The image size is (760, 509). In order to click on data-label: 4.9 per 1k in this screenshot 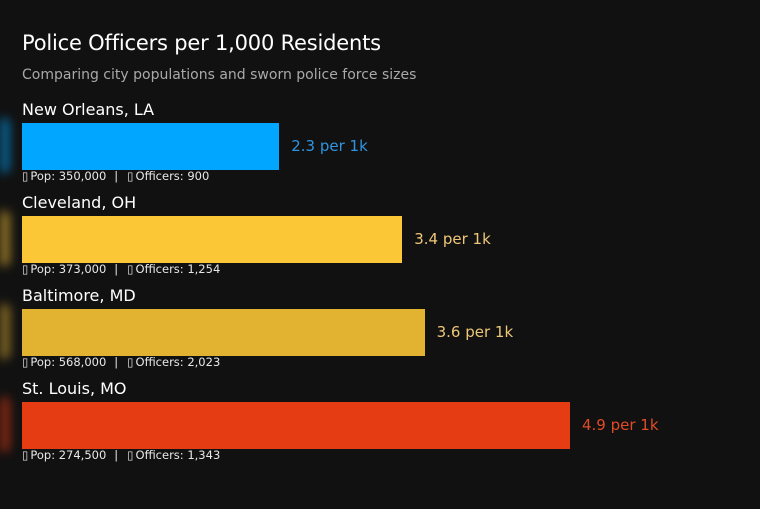, I will do `click(620, 425)`.